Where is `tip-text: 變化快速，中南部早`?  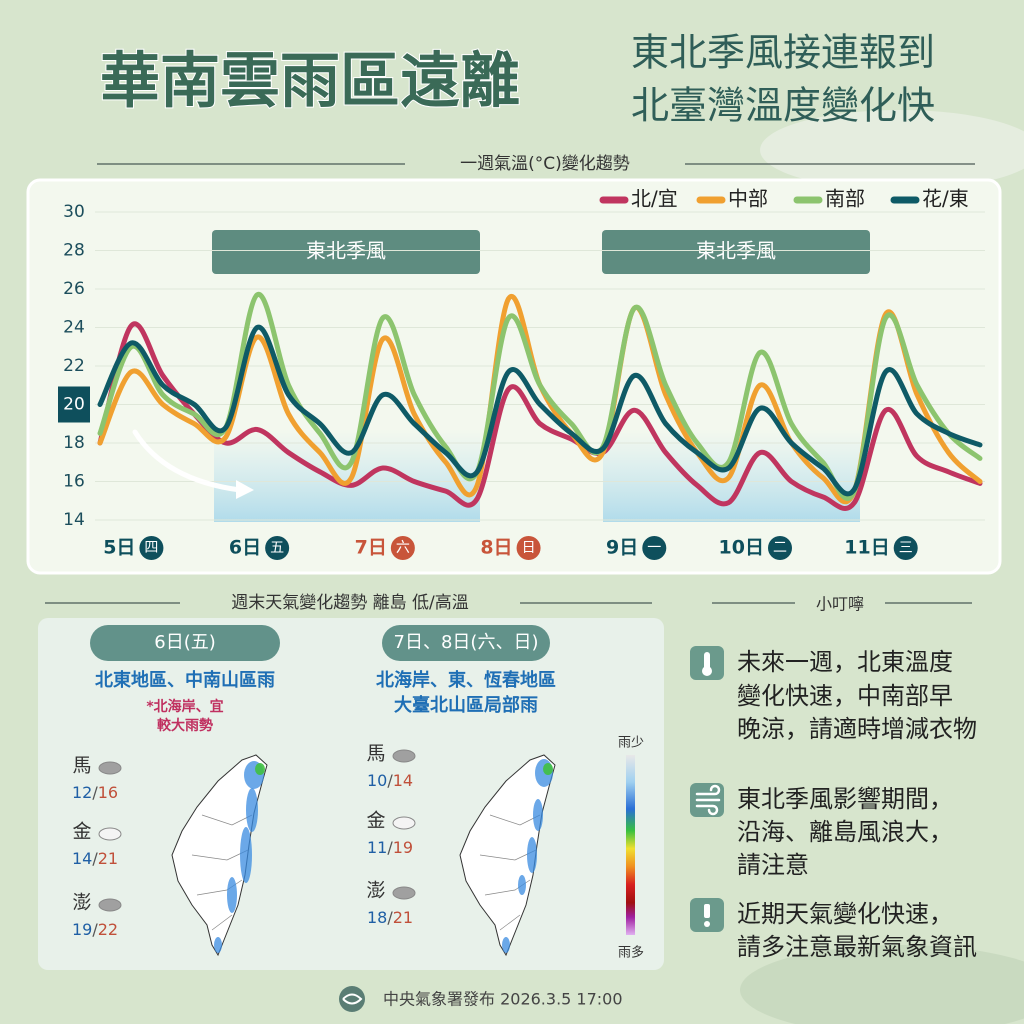 tip-text: 變化快速，中南部早 is located at coordinates (845, 696).